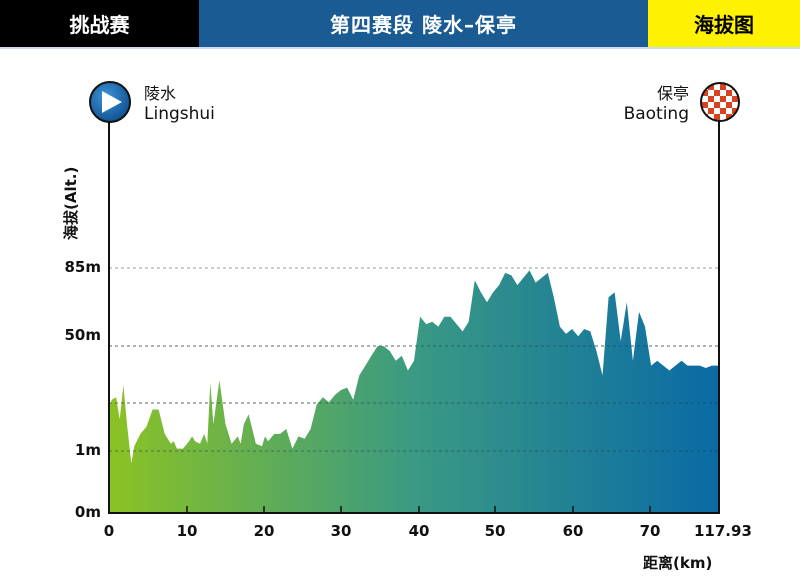 The image size is (800, 583). I want to click on x-tick-10: 10, so click(187, 531).